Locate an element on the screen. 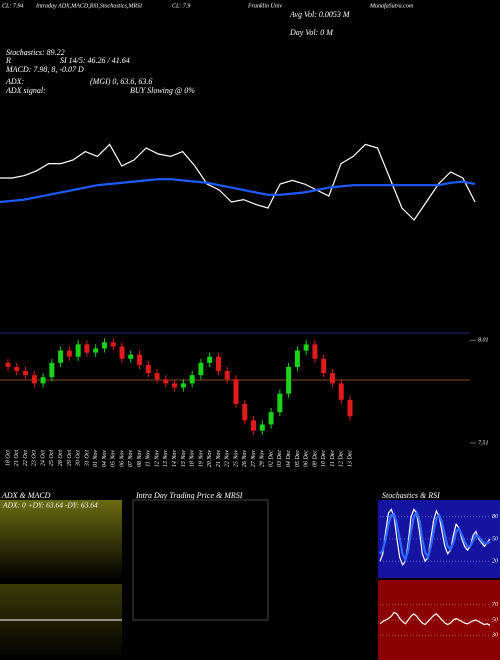  x-tick-label: 27 Nov is located at coordinates (254, 459).